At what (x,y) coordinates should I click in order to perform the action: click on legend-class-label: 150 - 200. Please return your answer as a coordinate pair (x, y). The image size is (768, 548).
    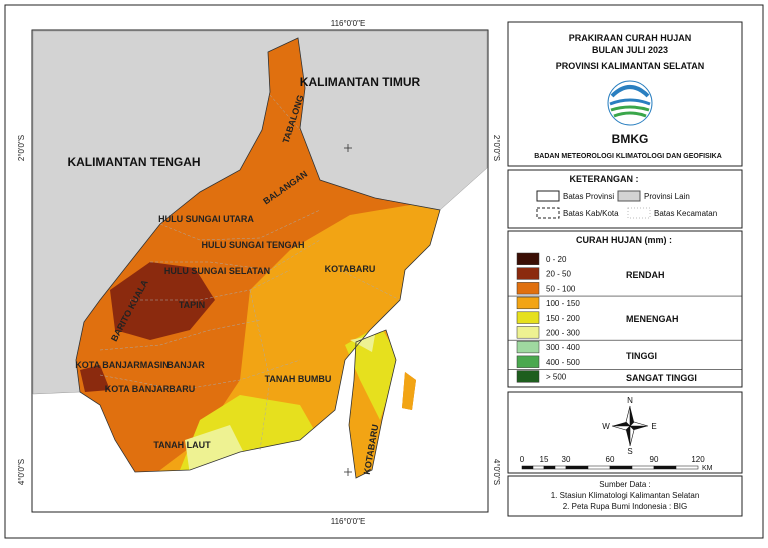
    Looking at the image, I should click on (563, 318).